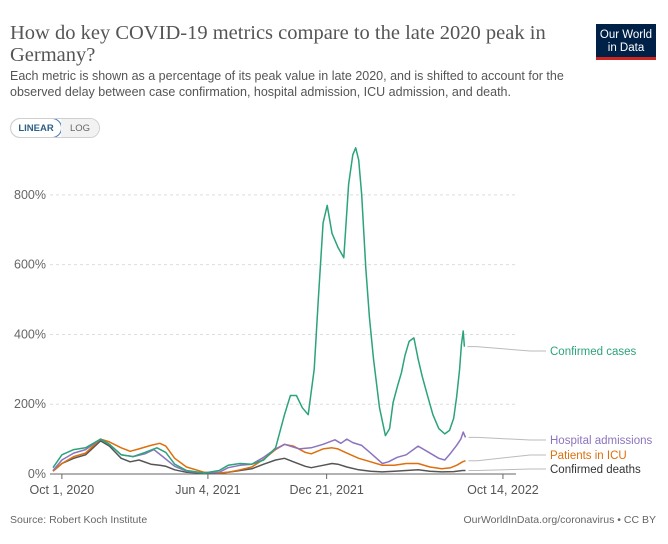 The width and height of the screenshot is (668, 544). I want to click on logo-accent-bar, so click(626, 58).